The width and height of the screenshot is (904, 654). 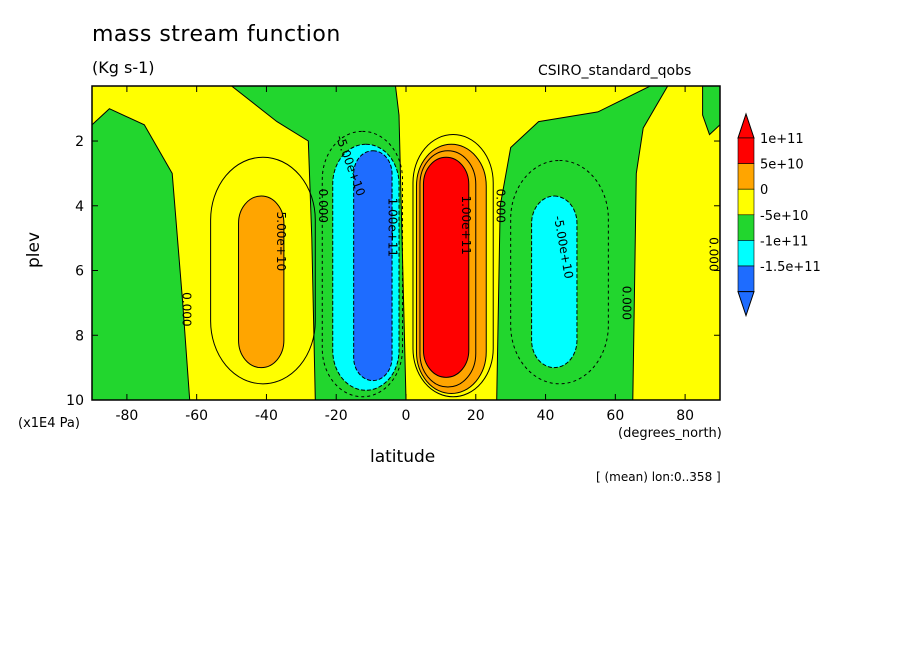 What do you see at coordinates (714, 254) in the screenshot?
I see `contour-label-9: 0.000` at bounding box center [714, 254].